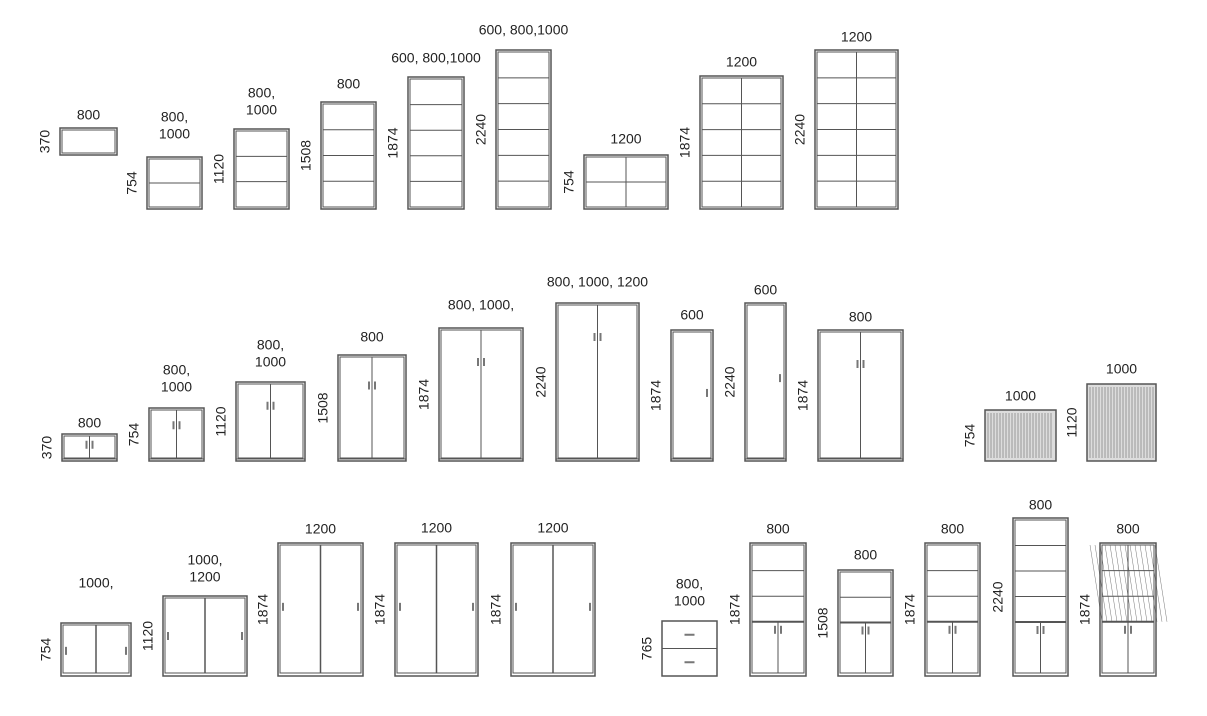 The width and height of the screenshot is (1207, 716). Describe the element at coordinates (678, 626) in the screenshot. I see `cabinet: 800,1000 765` at that location.